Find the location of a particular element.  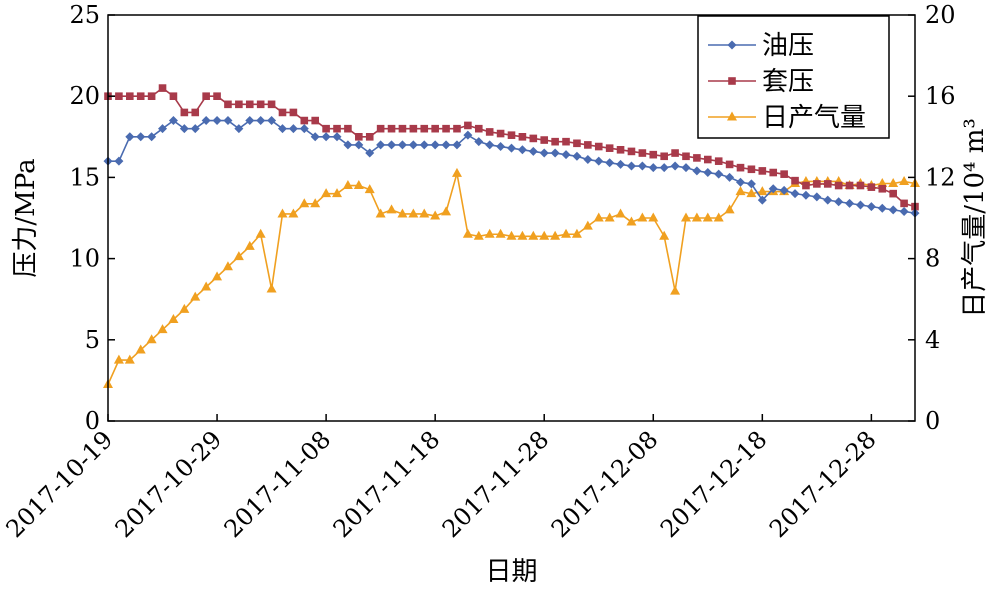

legend-item-oil-pressure: 油压 is located at coordinates (761, 46).